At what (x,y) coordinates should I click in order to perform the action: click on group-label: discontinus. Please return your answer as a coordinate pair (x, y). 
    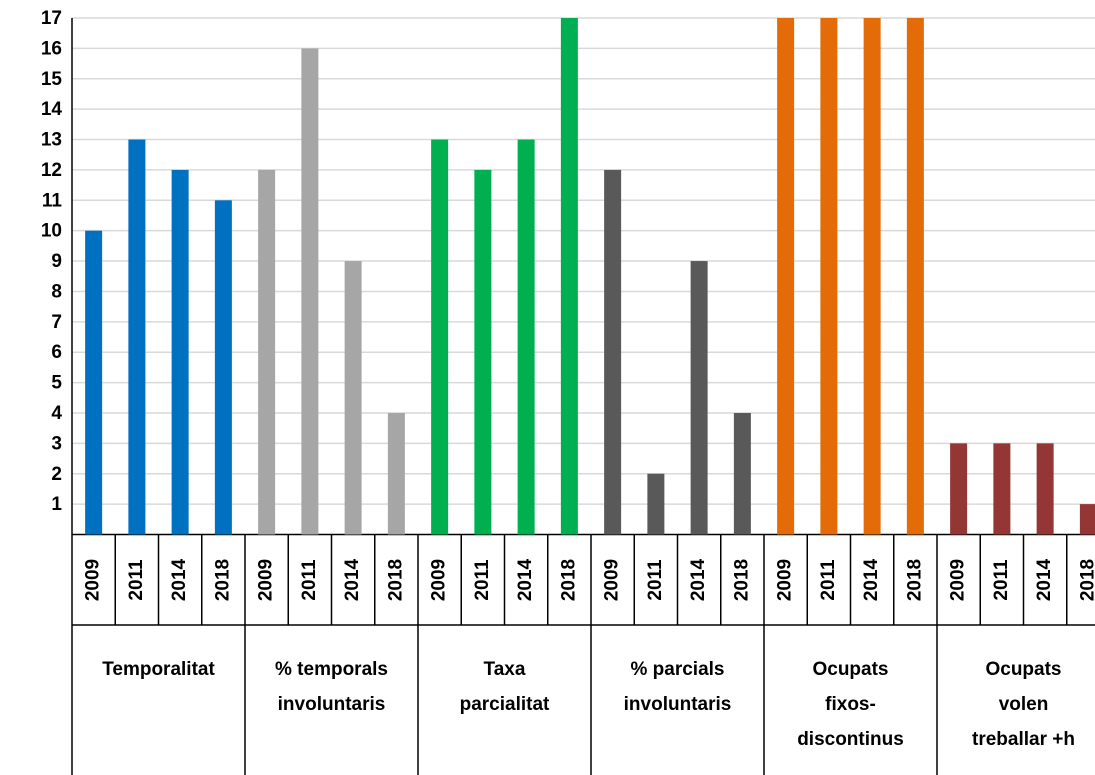
    Looking at the image, I should click on (850, 739).